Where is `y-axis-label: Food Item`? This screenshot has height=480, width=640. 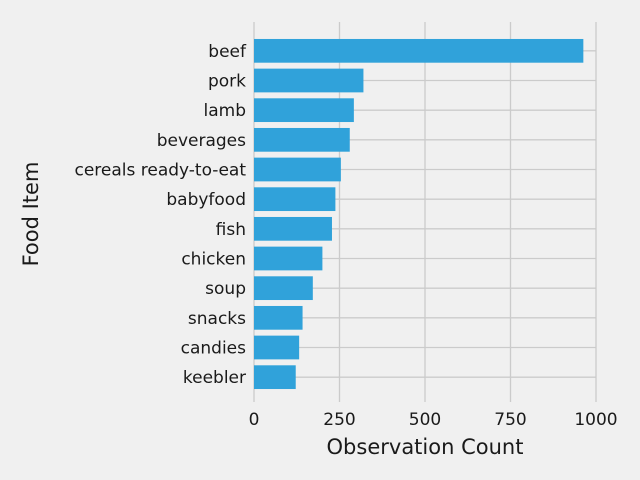
y-axis-label: Food Item is located at coordinates (31, 214).